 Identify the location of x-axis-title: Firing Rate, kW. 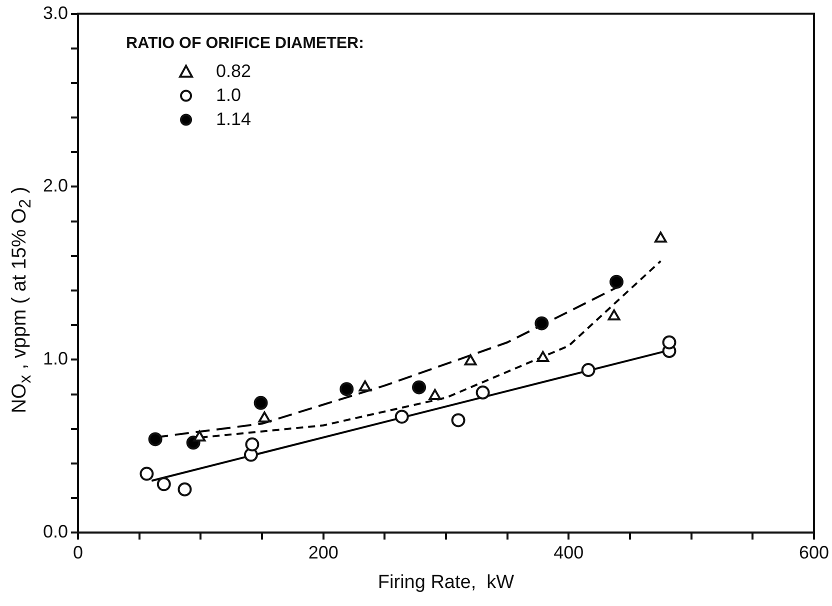
(446, 582).